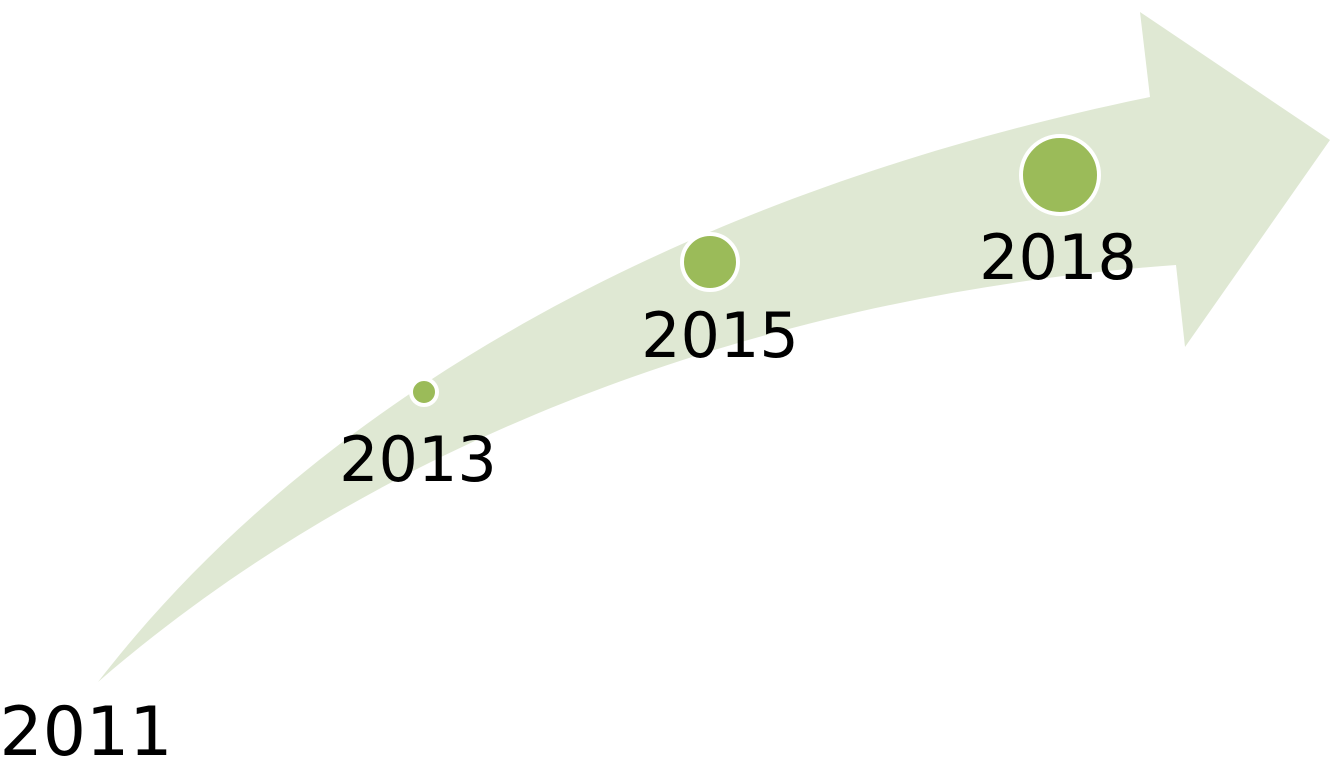 The height and width of the screenshot is (758, 1330). Describe the element at coordinates (1058, 257) in the screenshot. I see `milestone-label: 2018` at that location.